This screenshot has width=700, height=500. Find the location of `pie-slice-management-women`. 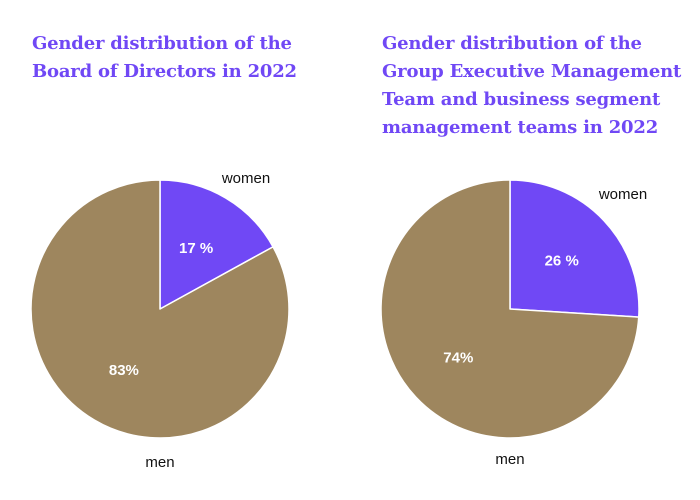

pie-slice-management-women is located at coordinates (574, 248).